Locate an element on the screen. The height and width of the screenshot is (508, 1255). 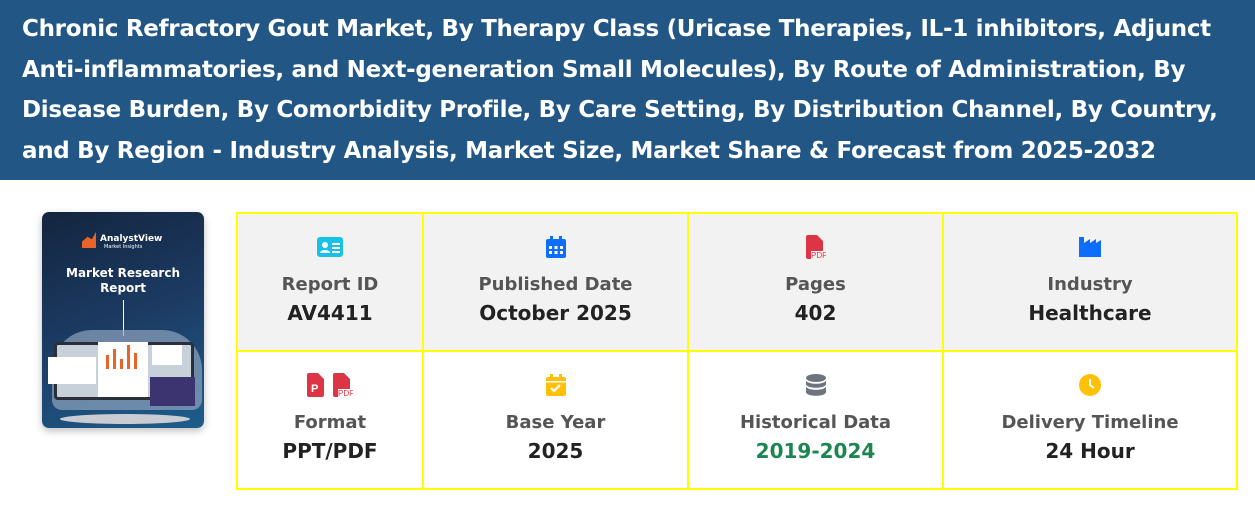
detail-published-date: Published Date October 2025 is located at coordinates (556, 283).